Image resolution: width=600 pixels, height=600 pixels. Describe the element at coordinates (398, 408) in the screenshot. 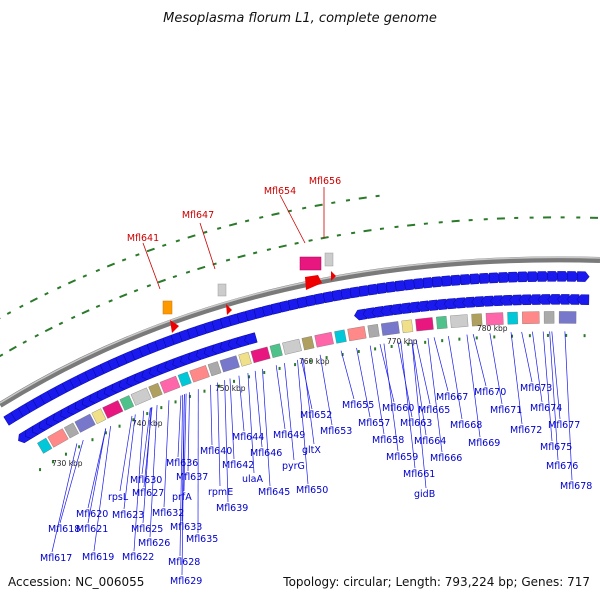

I see `gene-label: Mfl660` at that location.